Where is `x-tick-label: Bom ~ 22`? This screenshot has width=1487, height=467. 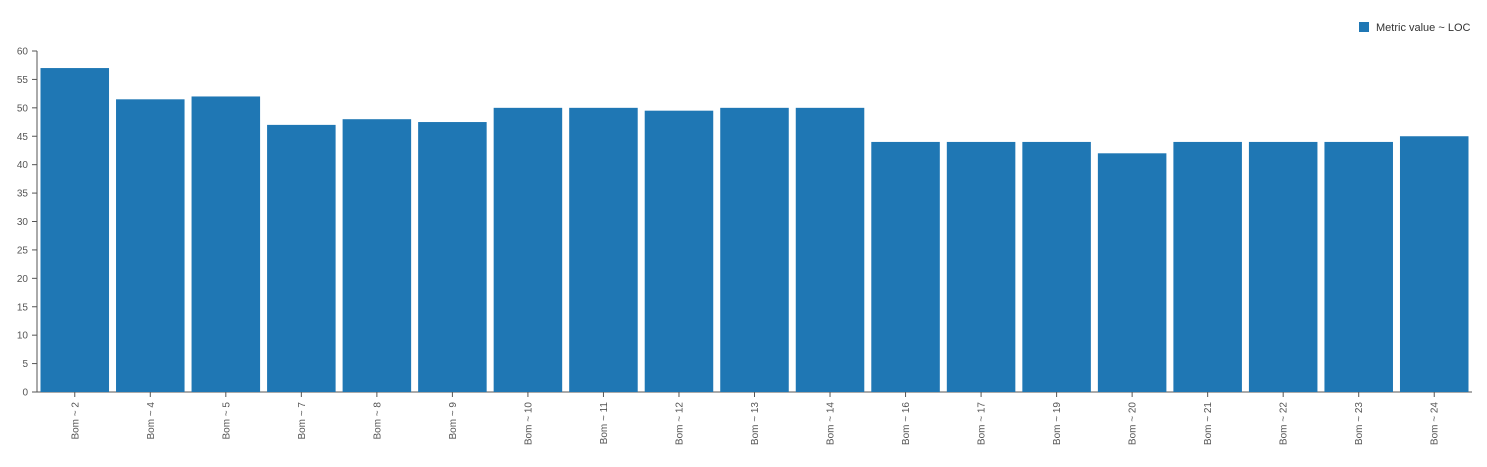 x-tick-label: Bom ~ 22 is located at coordinates (1284, 424).